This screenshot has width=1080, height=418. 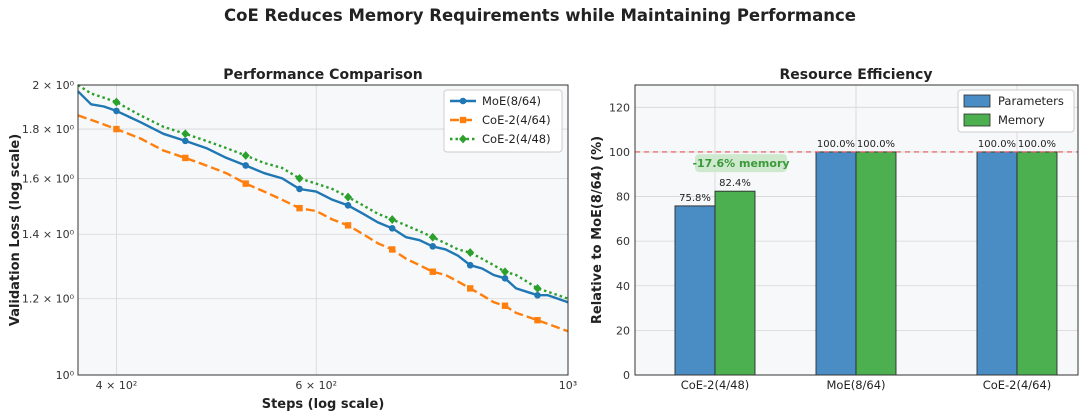 What do you see at coordinates (977, 120) in the screenshot?
I see `legend-swatch-memory` at bounding box center [977, 120].